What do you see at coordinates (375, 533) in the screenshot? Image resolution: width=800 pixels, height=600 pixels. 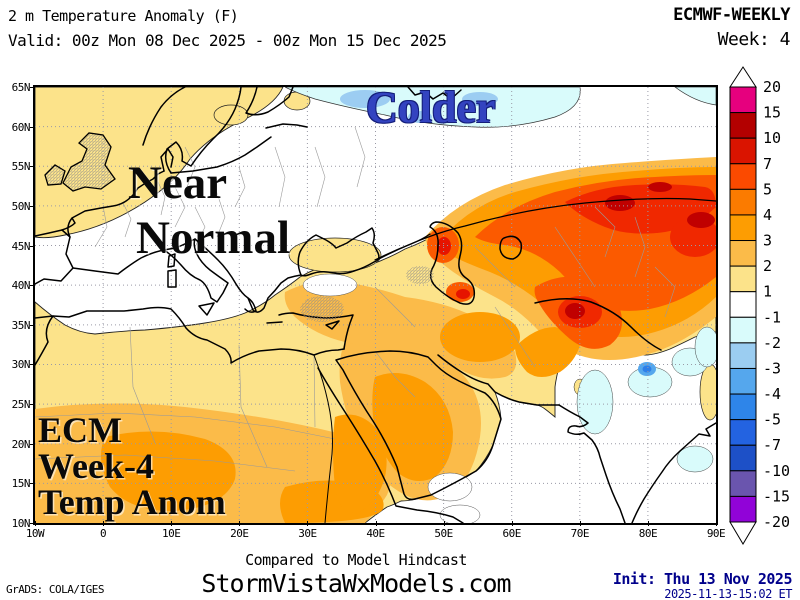 I see `lon-label: 40E` at bounding box center [375, 533].